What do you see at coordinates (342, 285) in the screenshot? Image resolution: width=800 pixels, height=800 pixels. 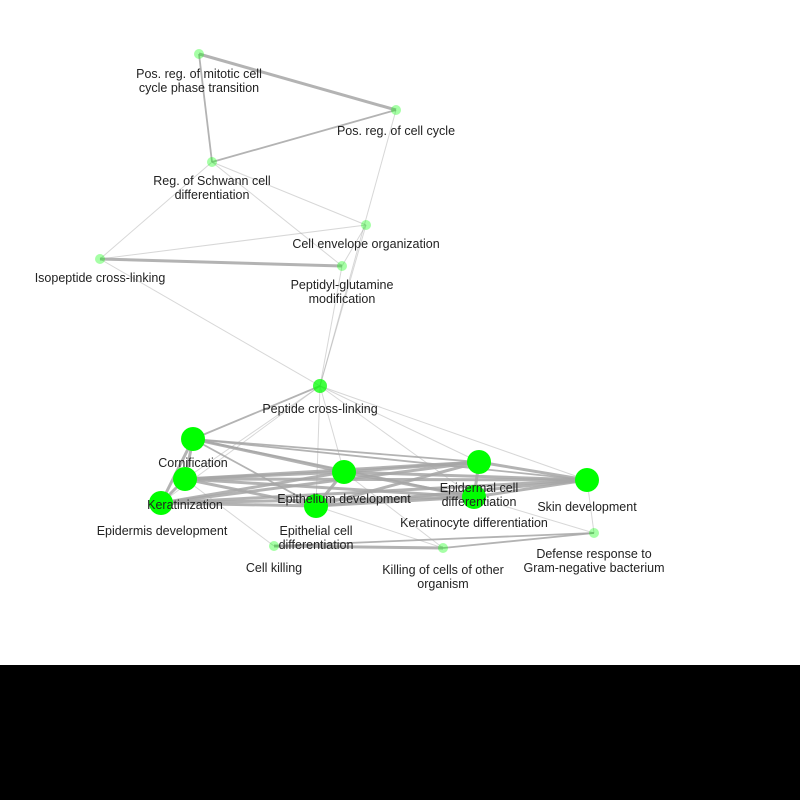 I see `node-label-line: Peptidyl-glutamine` at bounding box center [342, 285].